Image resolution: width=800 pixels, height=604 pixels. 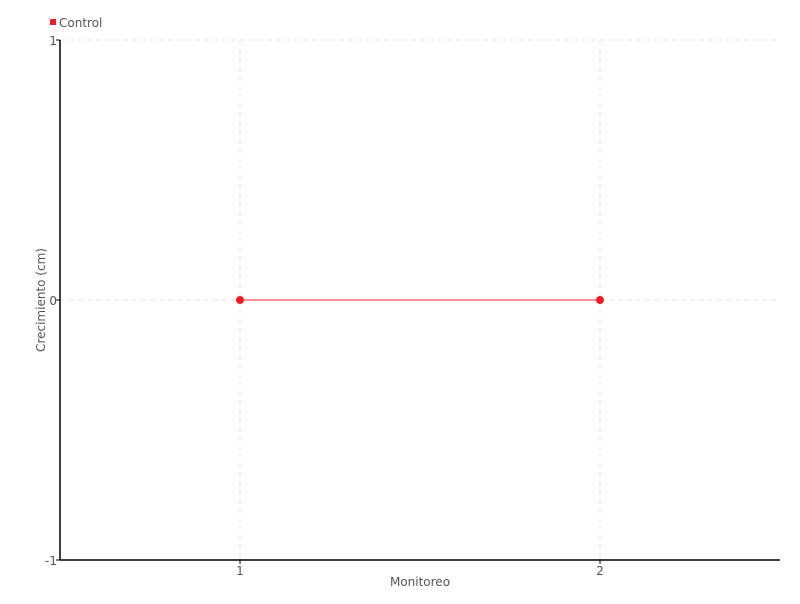 I want to click on legend-label-control: Control, so click(x=80, y=23).